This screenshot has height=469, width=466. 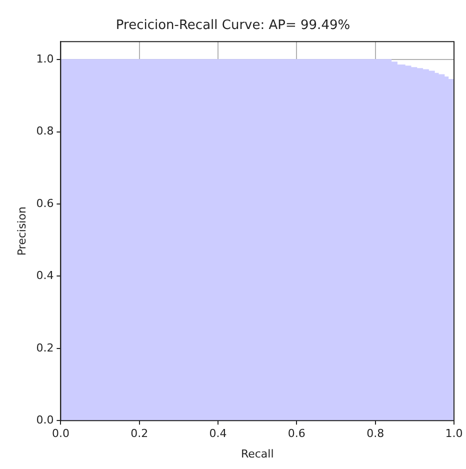 What do you see at coordinates (45, 203) in the screenshot?
I see `y-tick-label: 0.6` at bounding box center [45, 203].